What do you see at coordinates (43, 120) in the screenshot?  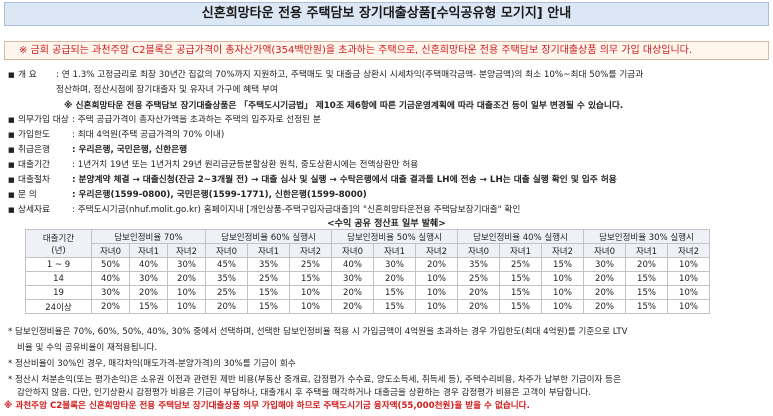 I see `info-item-label: 의무가입 대상` at bounding box center [43, 120].